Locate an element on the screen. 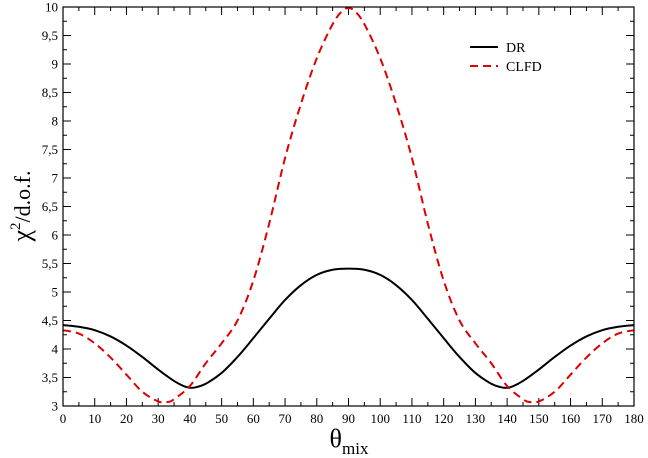 The image size is (648, 458). x-axis-title-base: θ is located at coordinates (336, 438).